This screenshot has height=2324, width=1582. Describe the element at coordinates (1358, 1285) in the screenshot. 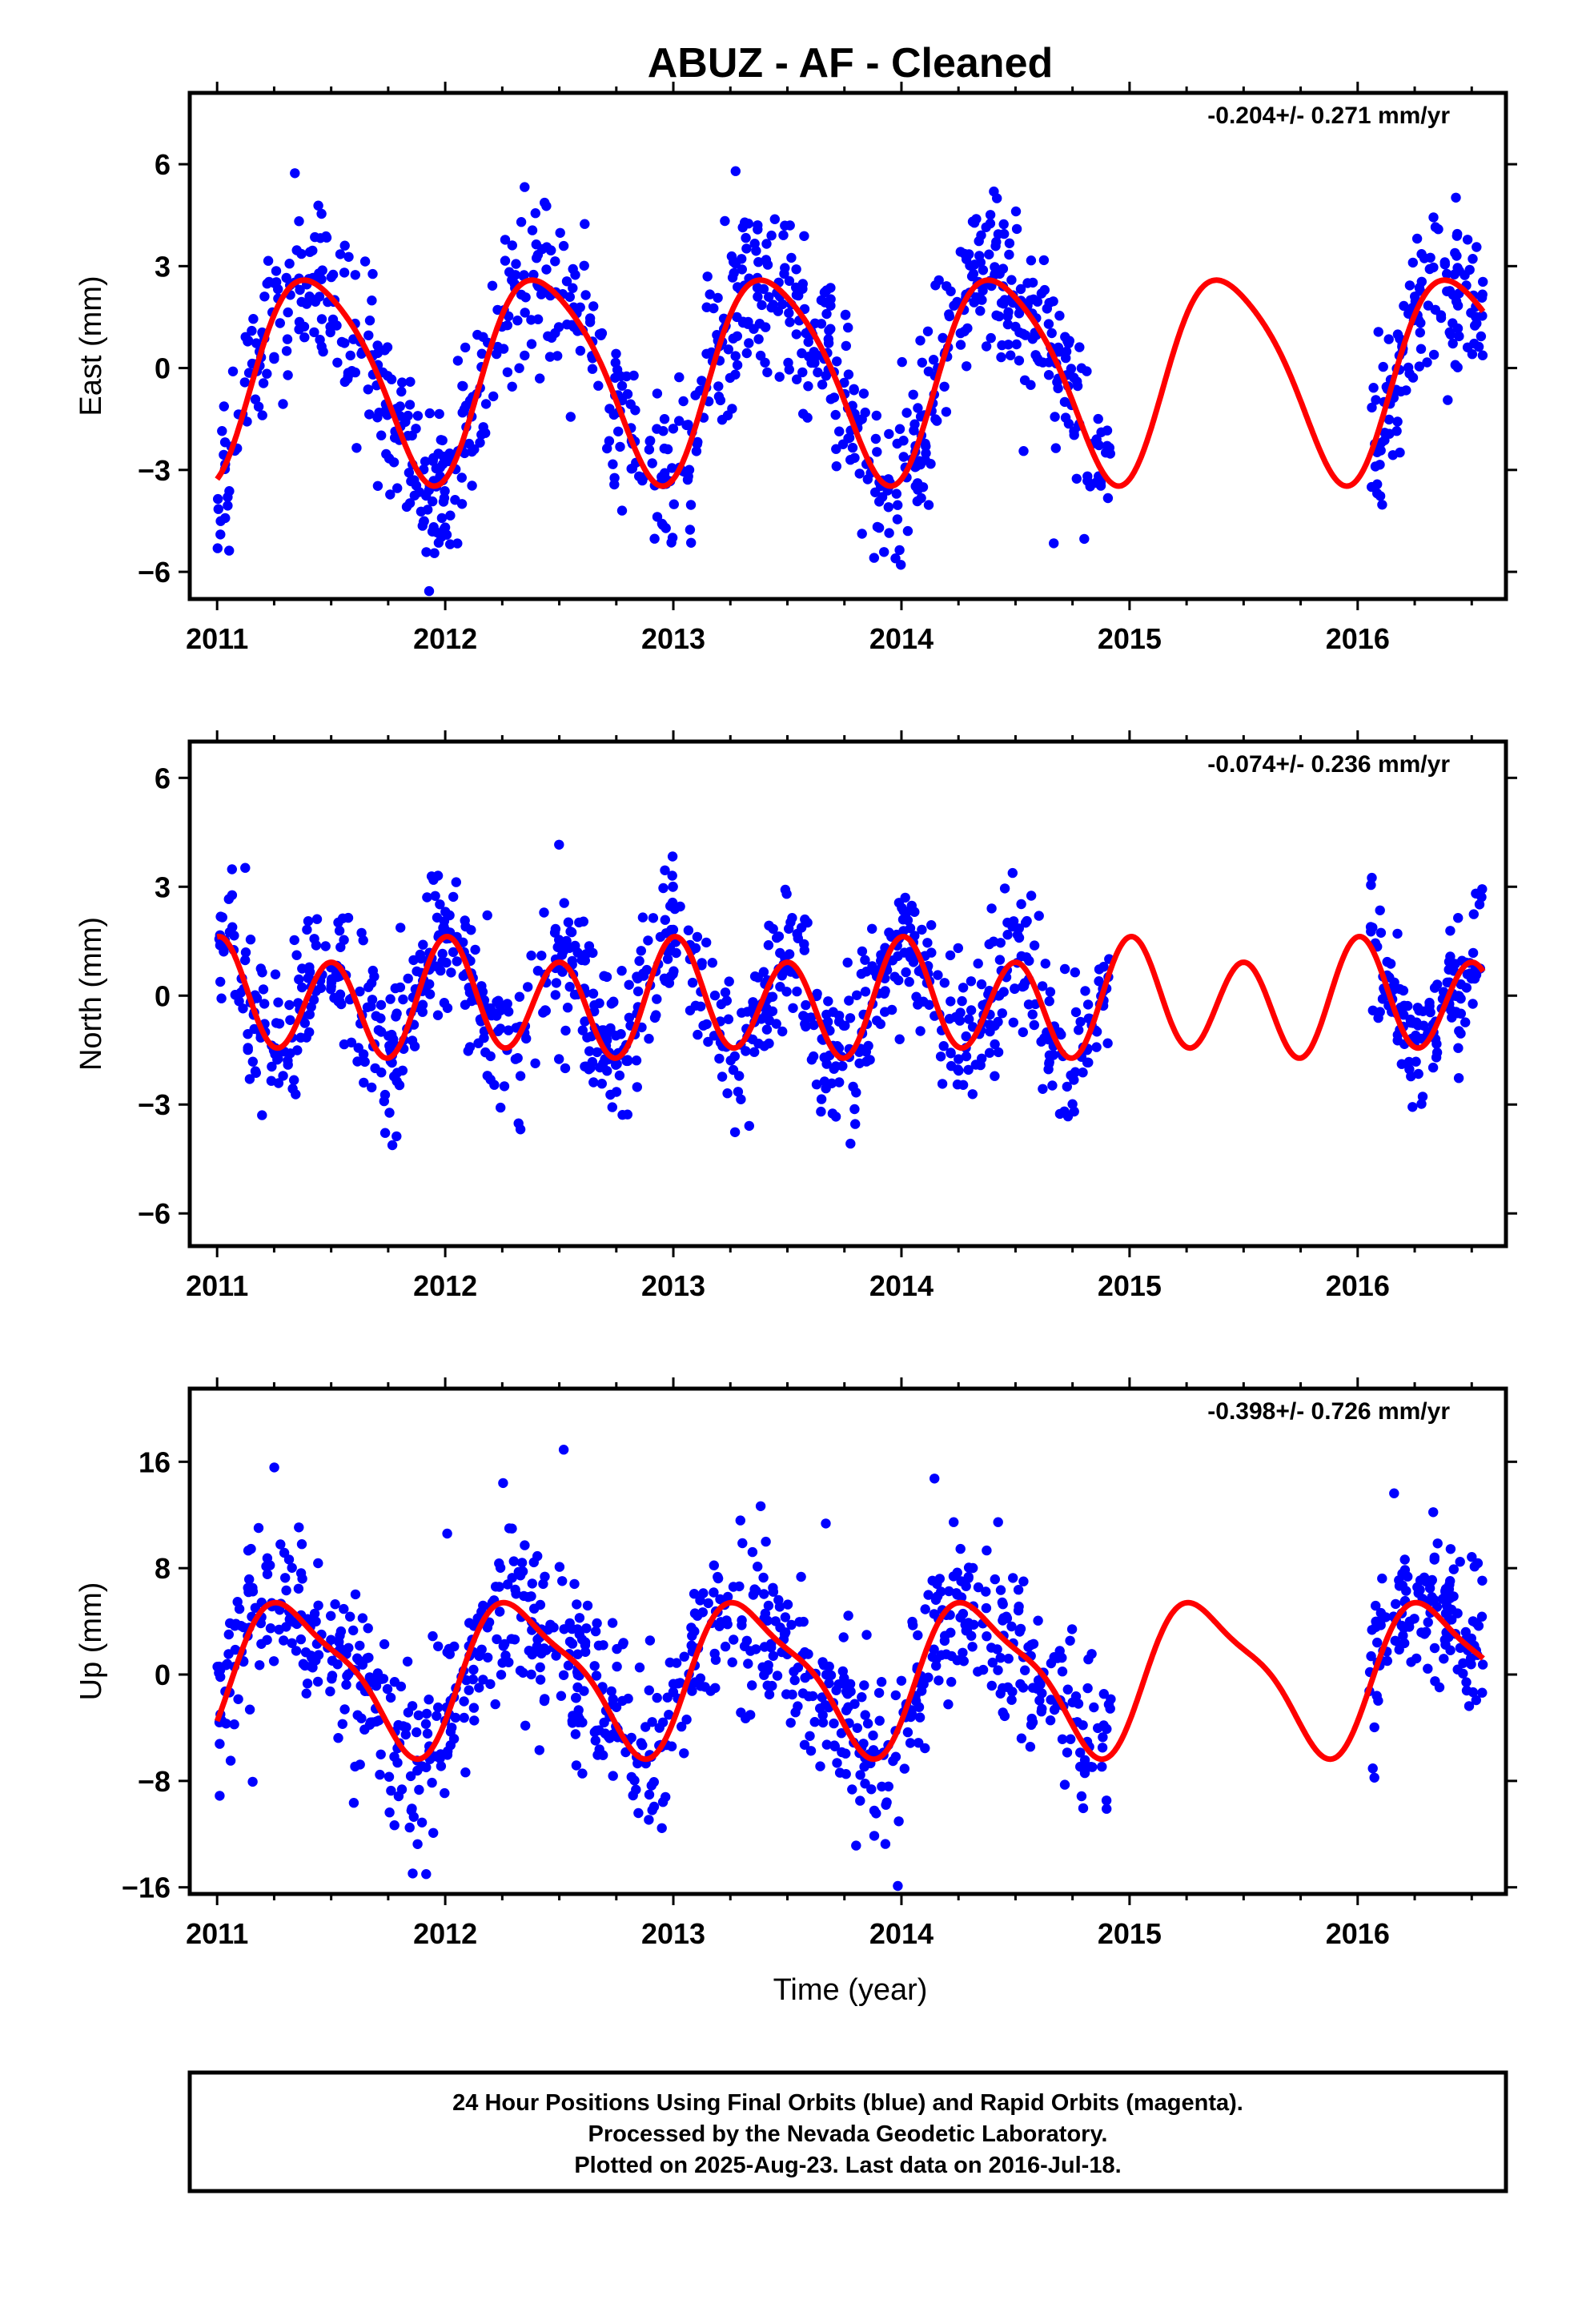

I see `x-tick-label: 2016` at that location.